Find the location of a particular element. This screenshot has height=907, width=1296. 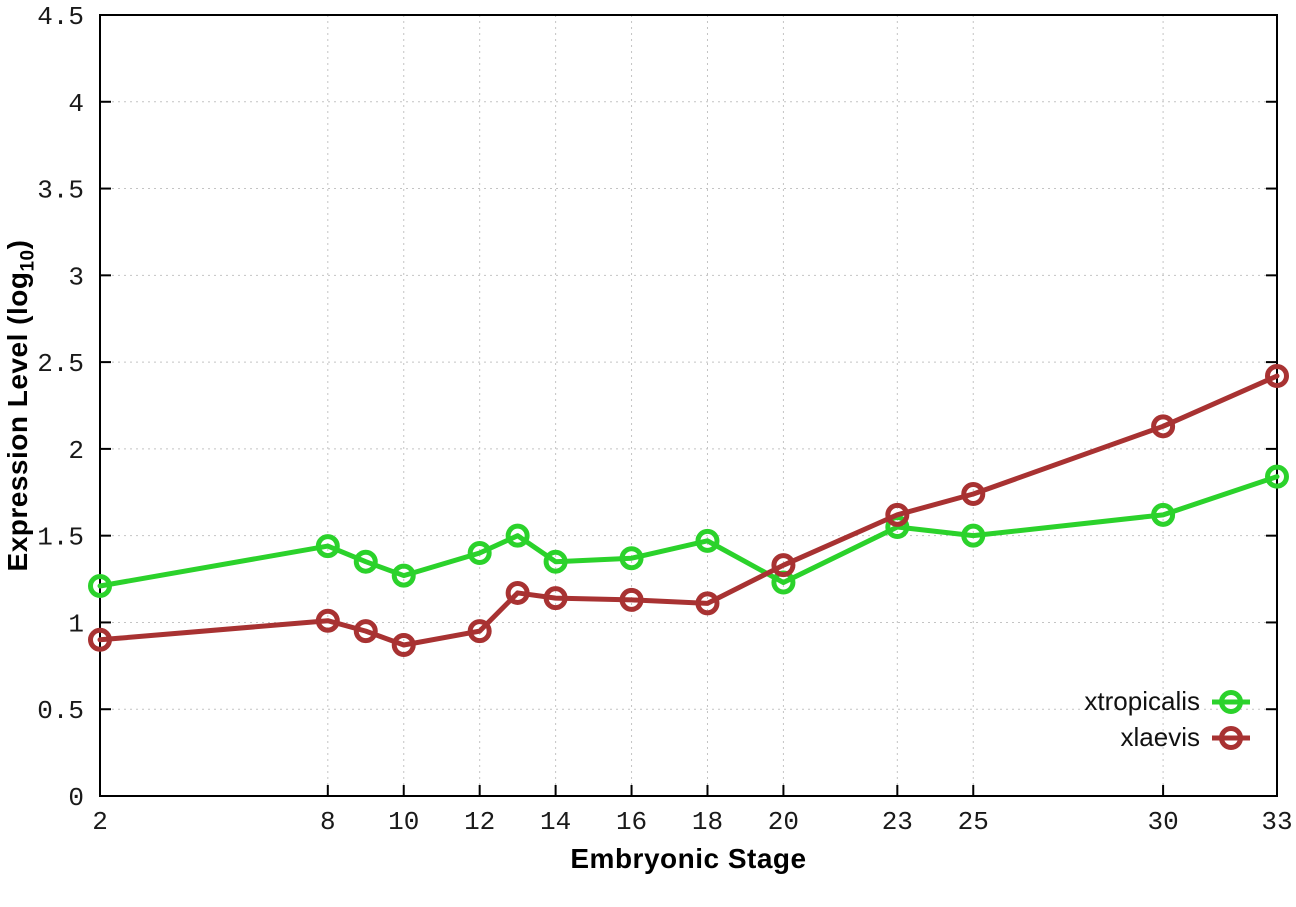

y-tick-label: 3.5 is located at coordinates (60, 191).